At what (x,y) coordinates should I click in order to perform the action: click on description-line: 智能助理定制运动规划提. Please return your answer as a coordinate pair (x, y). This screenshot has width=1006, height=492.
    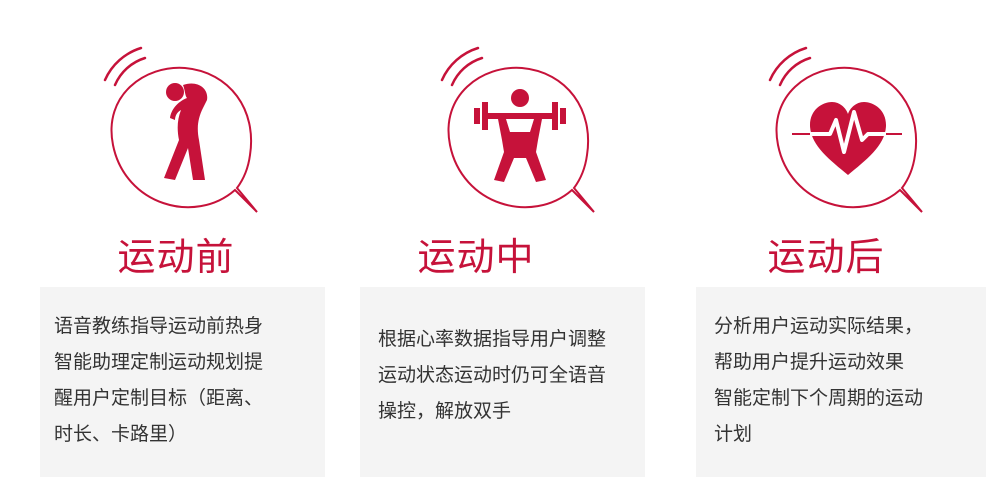
    Looking at the image, I should click on (159, 362).